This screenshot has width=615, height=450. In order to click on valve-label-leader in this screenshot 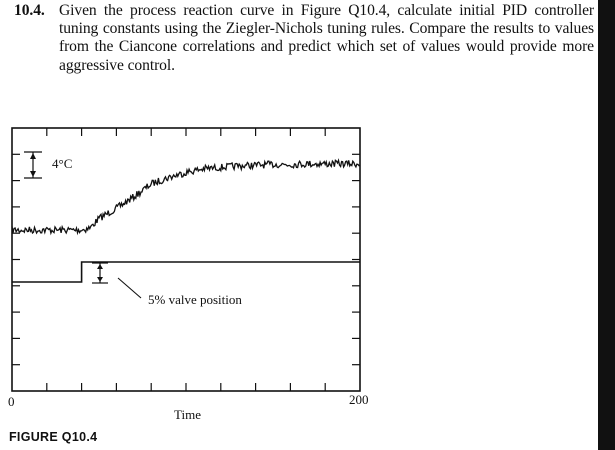, I will do `click(129, 288)`.